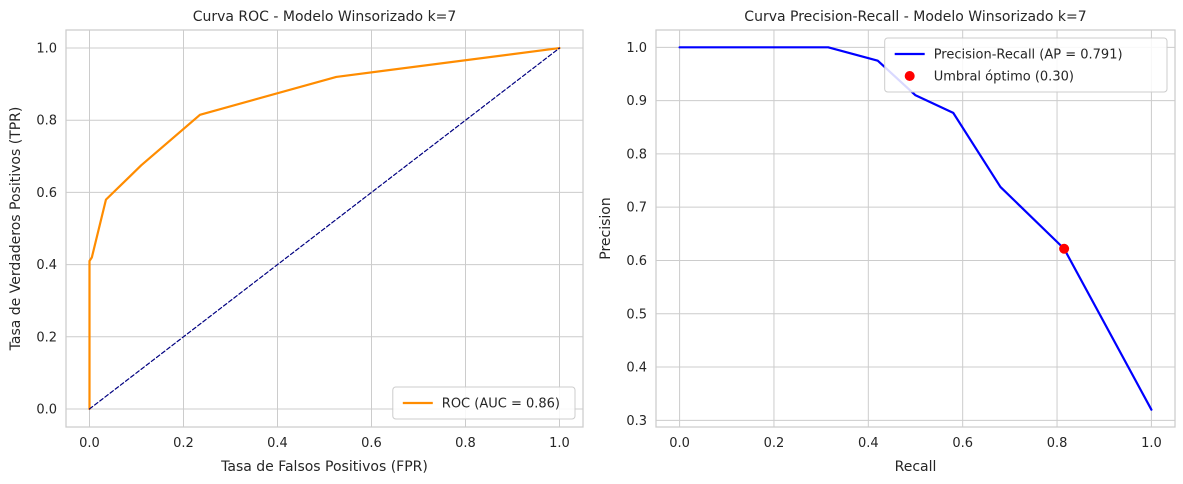 The width and height of the screenshot is (1183, 484). I want to click on optimal-threshold-point, so click(1064, 248).